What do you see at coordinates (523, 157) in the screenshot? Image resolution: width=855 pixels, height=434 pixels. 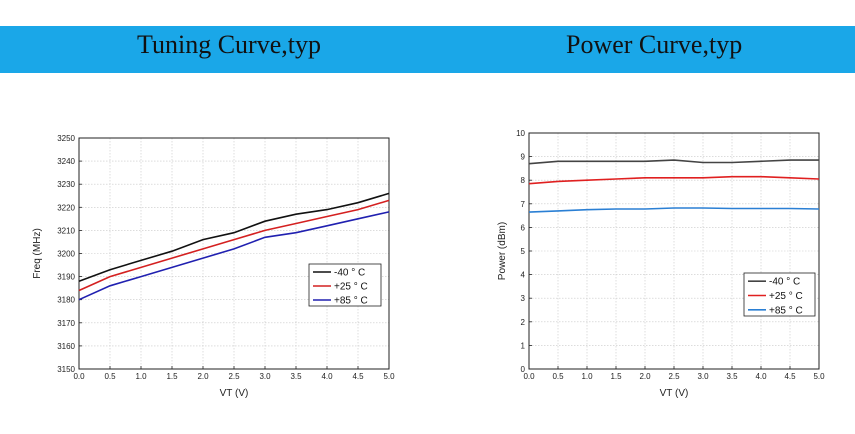 I see `power-y-tick-label: 9` at bounding box center [523, 157].